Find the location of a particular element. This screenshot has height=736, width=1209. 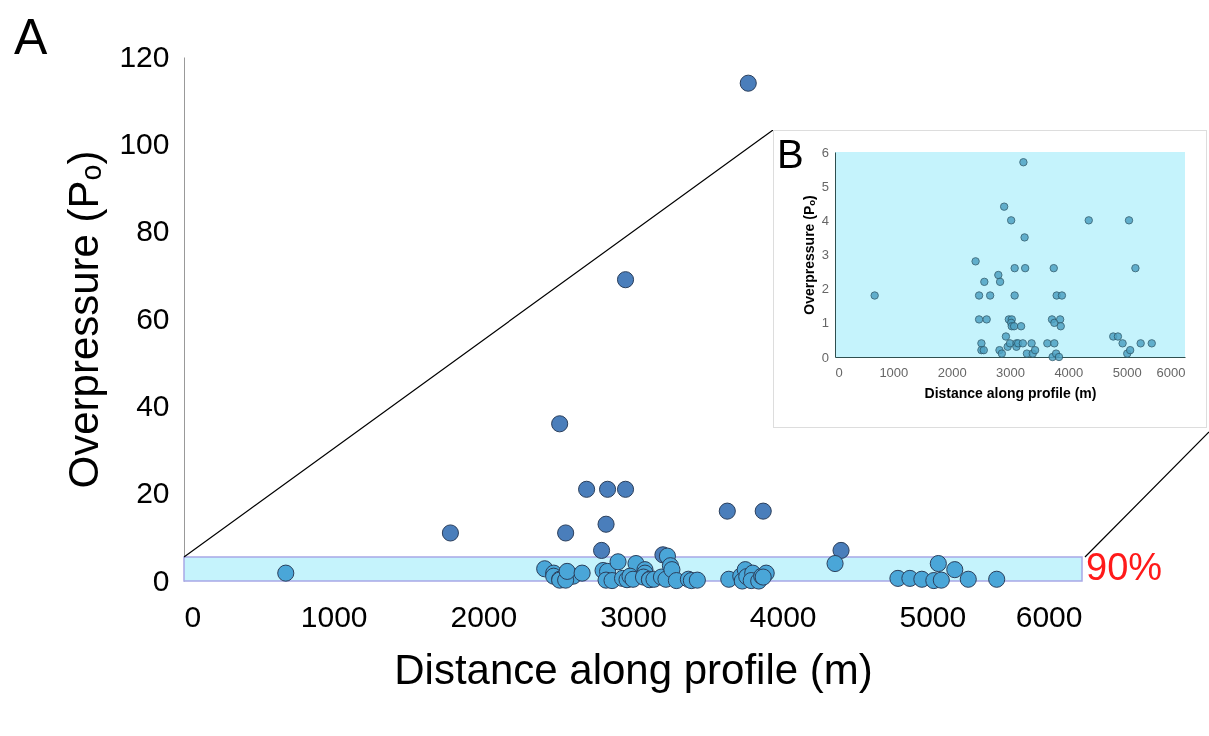

y-tick-label: 5 is located at coordinates (825, 186).